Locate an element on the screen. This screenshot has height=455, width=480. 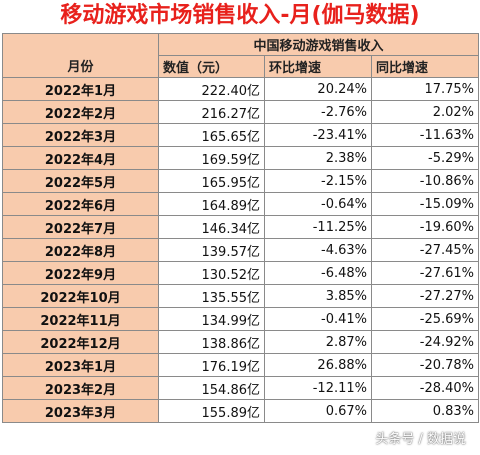
mom-cell: -6.48% is located at coordinates (318, 273).